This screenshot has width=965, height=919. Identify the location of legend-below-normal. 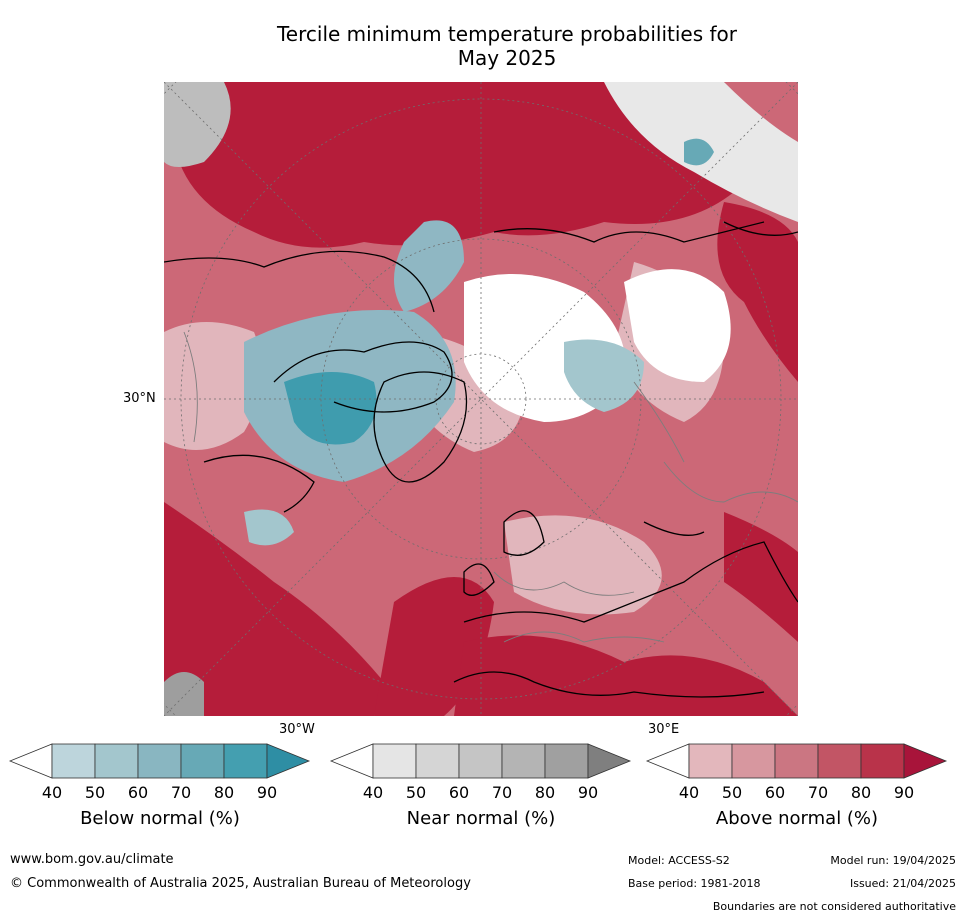
(159, 761).